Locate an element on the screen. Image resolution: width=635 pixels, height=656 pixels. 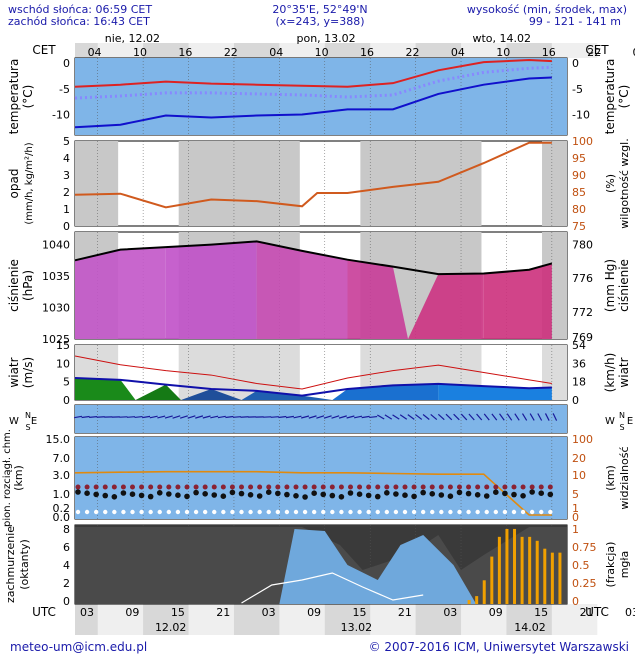
wind-gust-line is located at coordinates (313, 372).